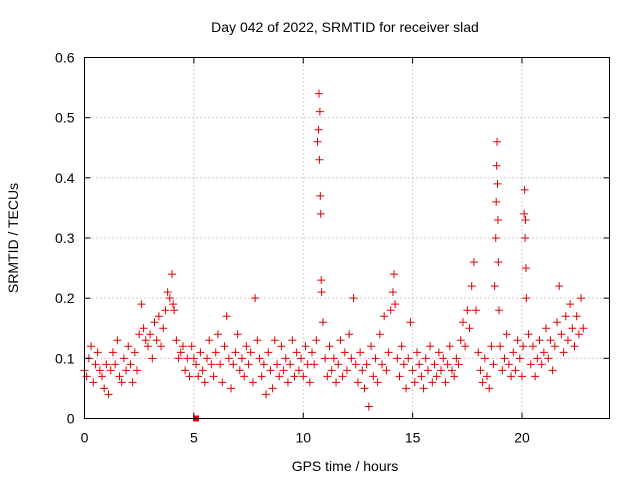  What do you see at coordinates (303, 438) in the screenshot?
I see `x-tick-label: 10` at bounding box center [303, 438].